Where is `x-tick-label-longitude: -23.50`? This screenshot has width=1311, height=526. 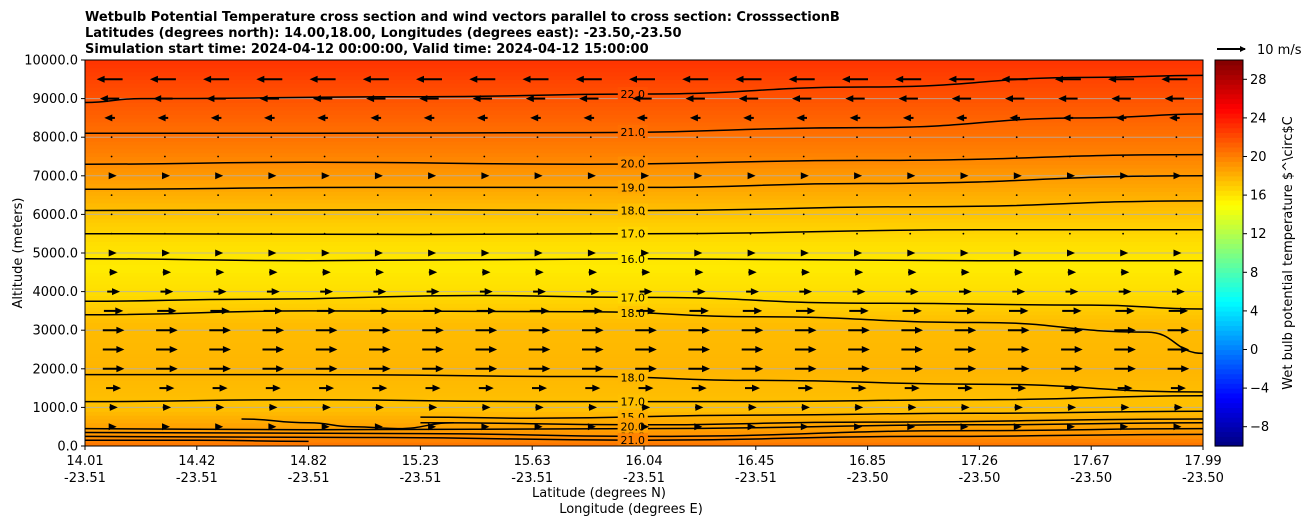 x-tick-label-longitude: -23.50 is located at coordinates (1091, 478).